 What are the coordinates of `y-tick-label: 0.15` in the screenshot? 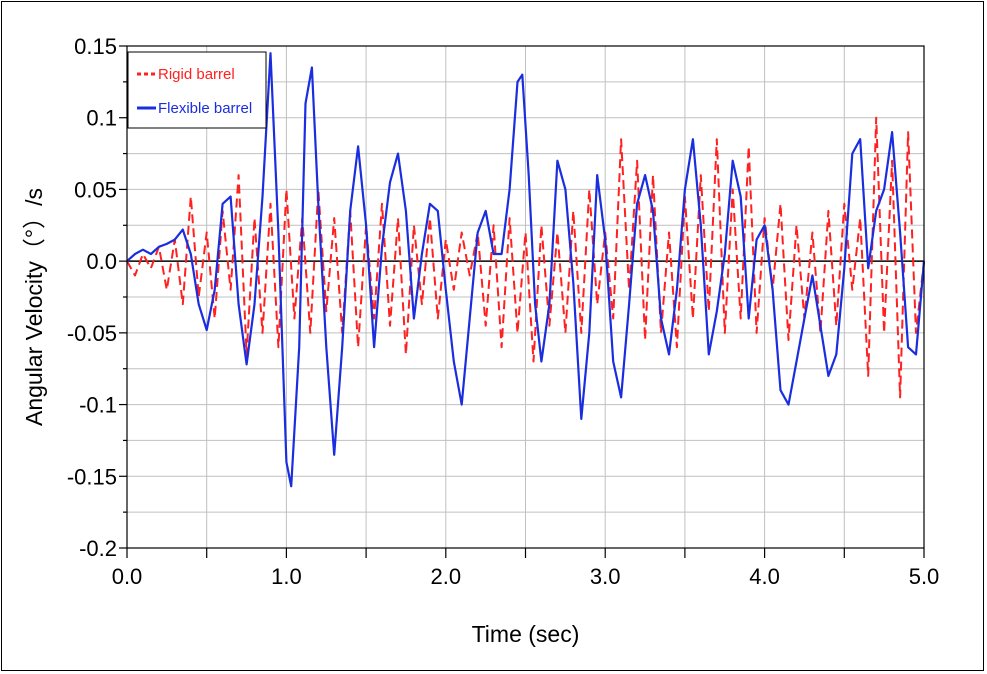 It's located at (95, 46).